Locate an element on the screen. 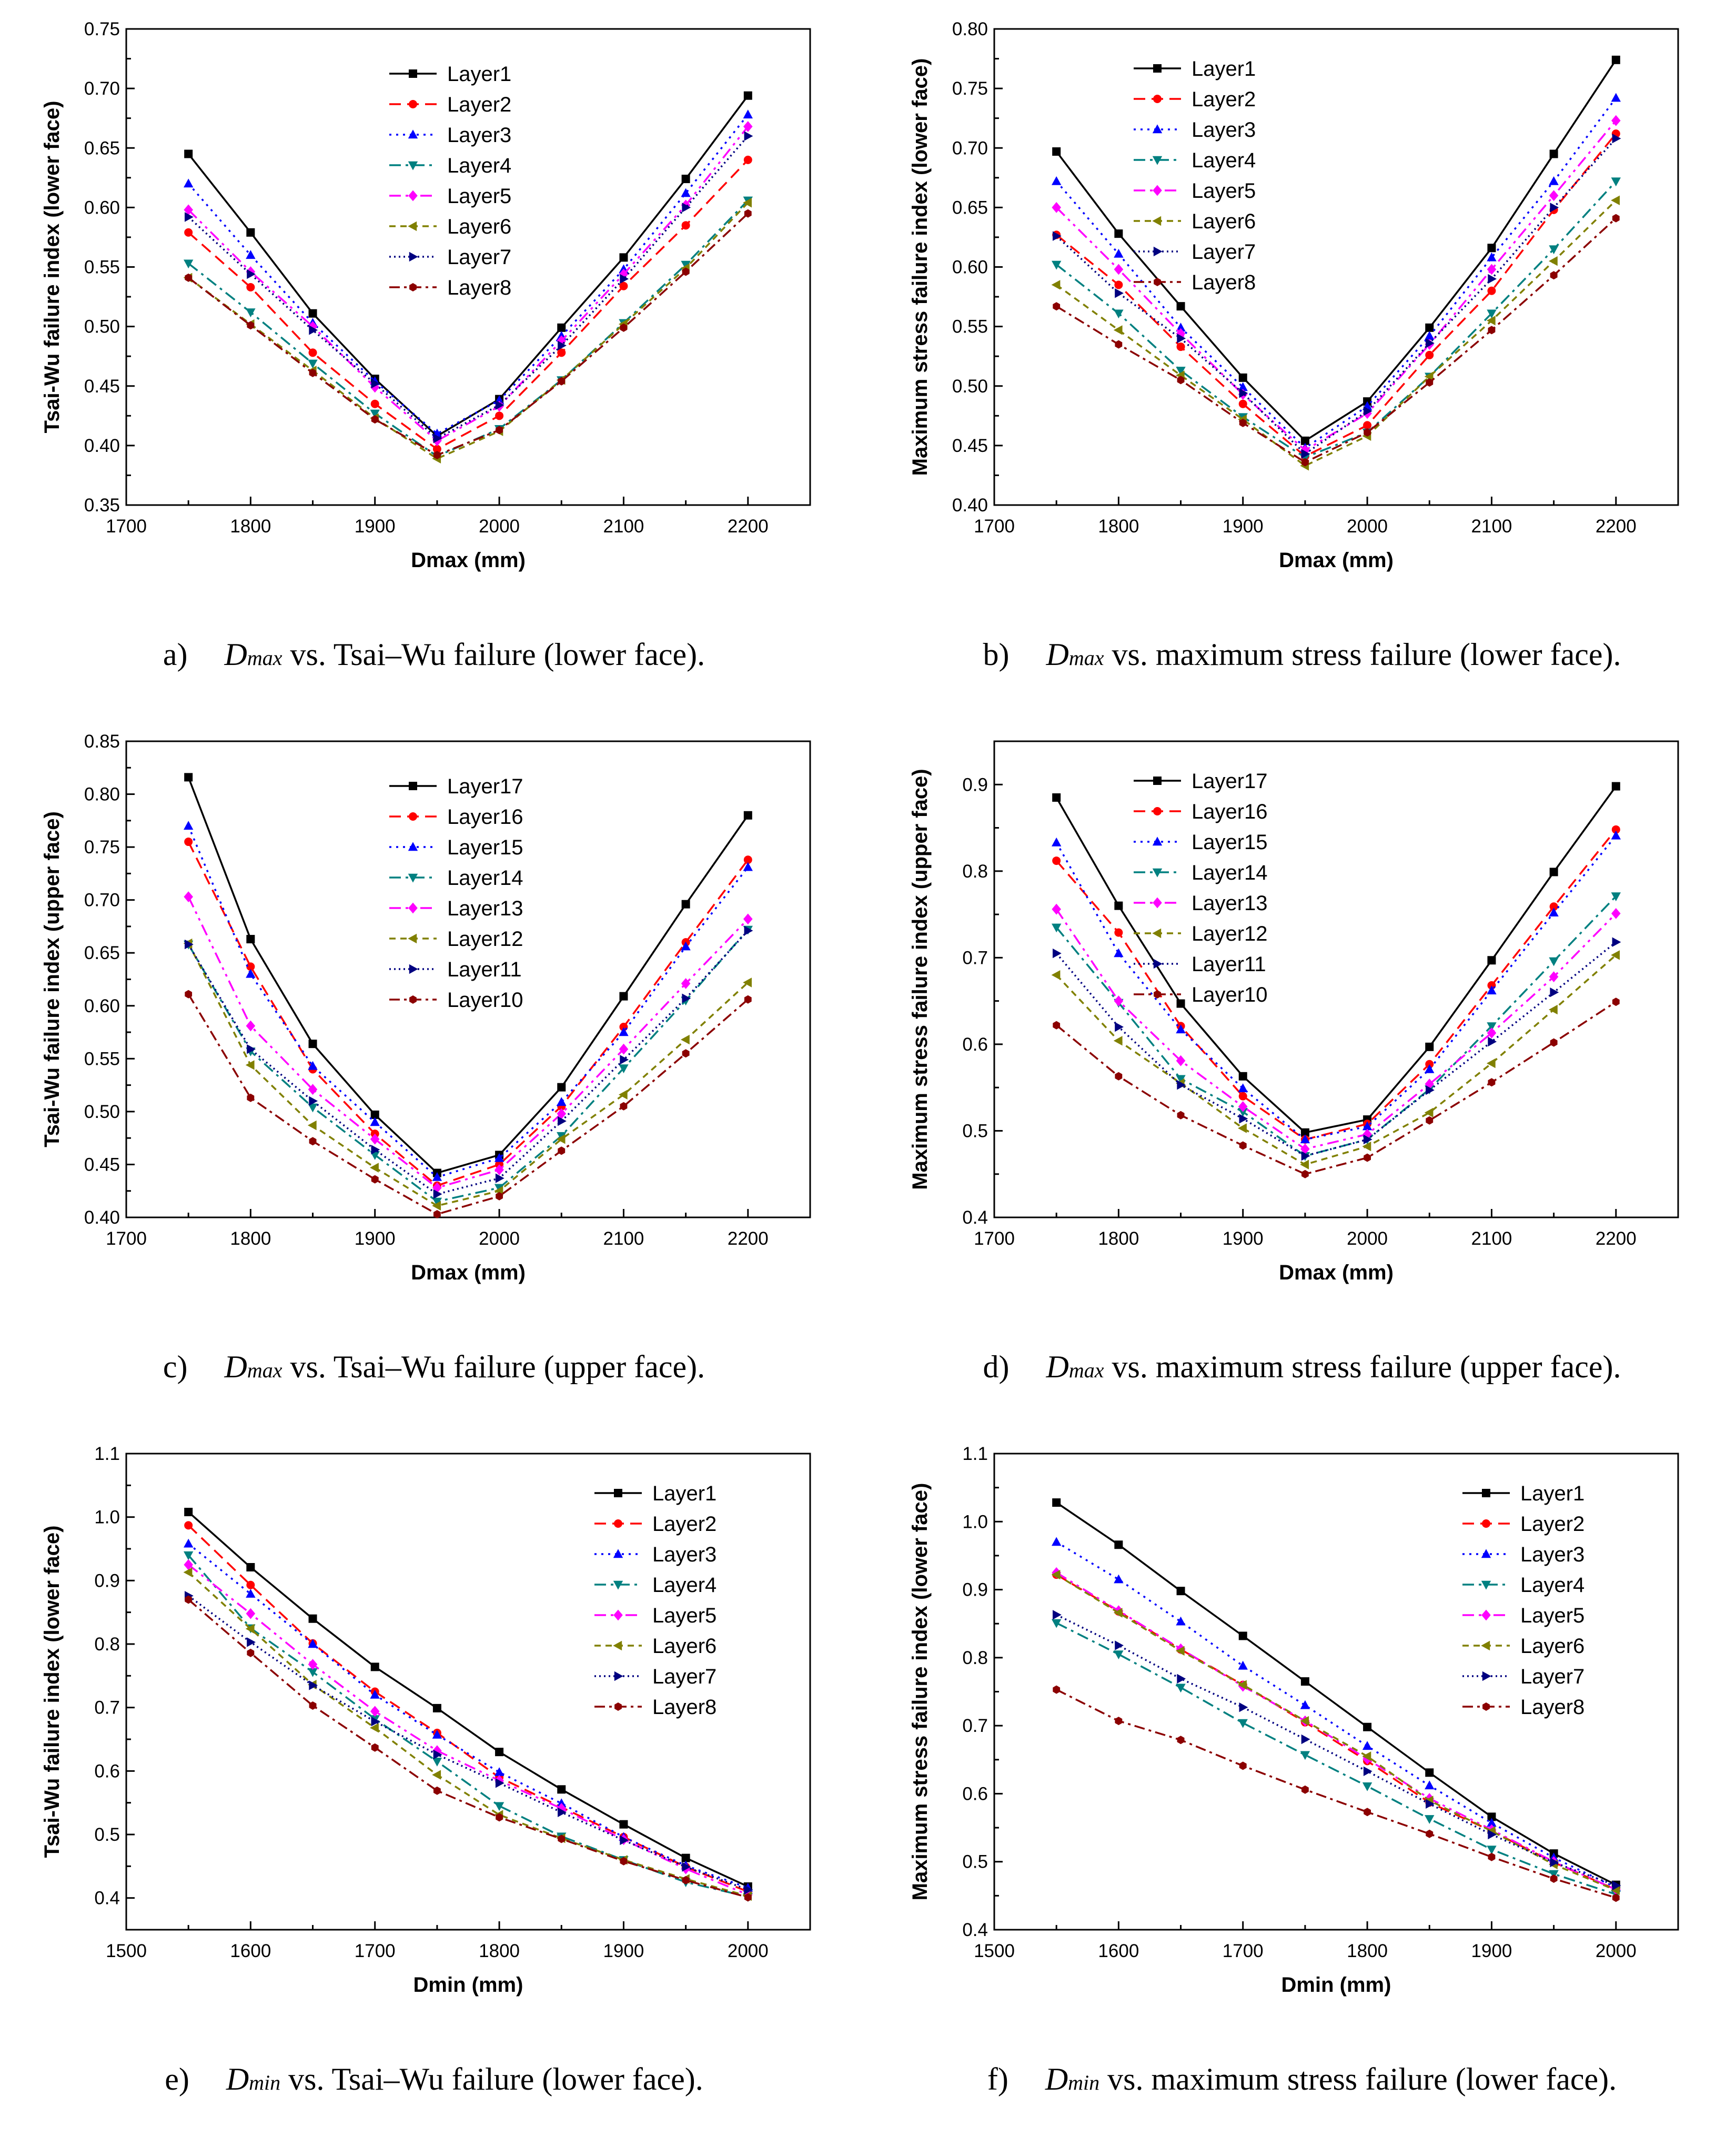  legend-entry: Layer16 is located at coordinates (1201, 811).